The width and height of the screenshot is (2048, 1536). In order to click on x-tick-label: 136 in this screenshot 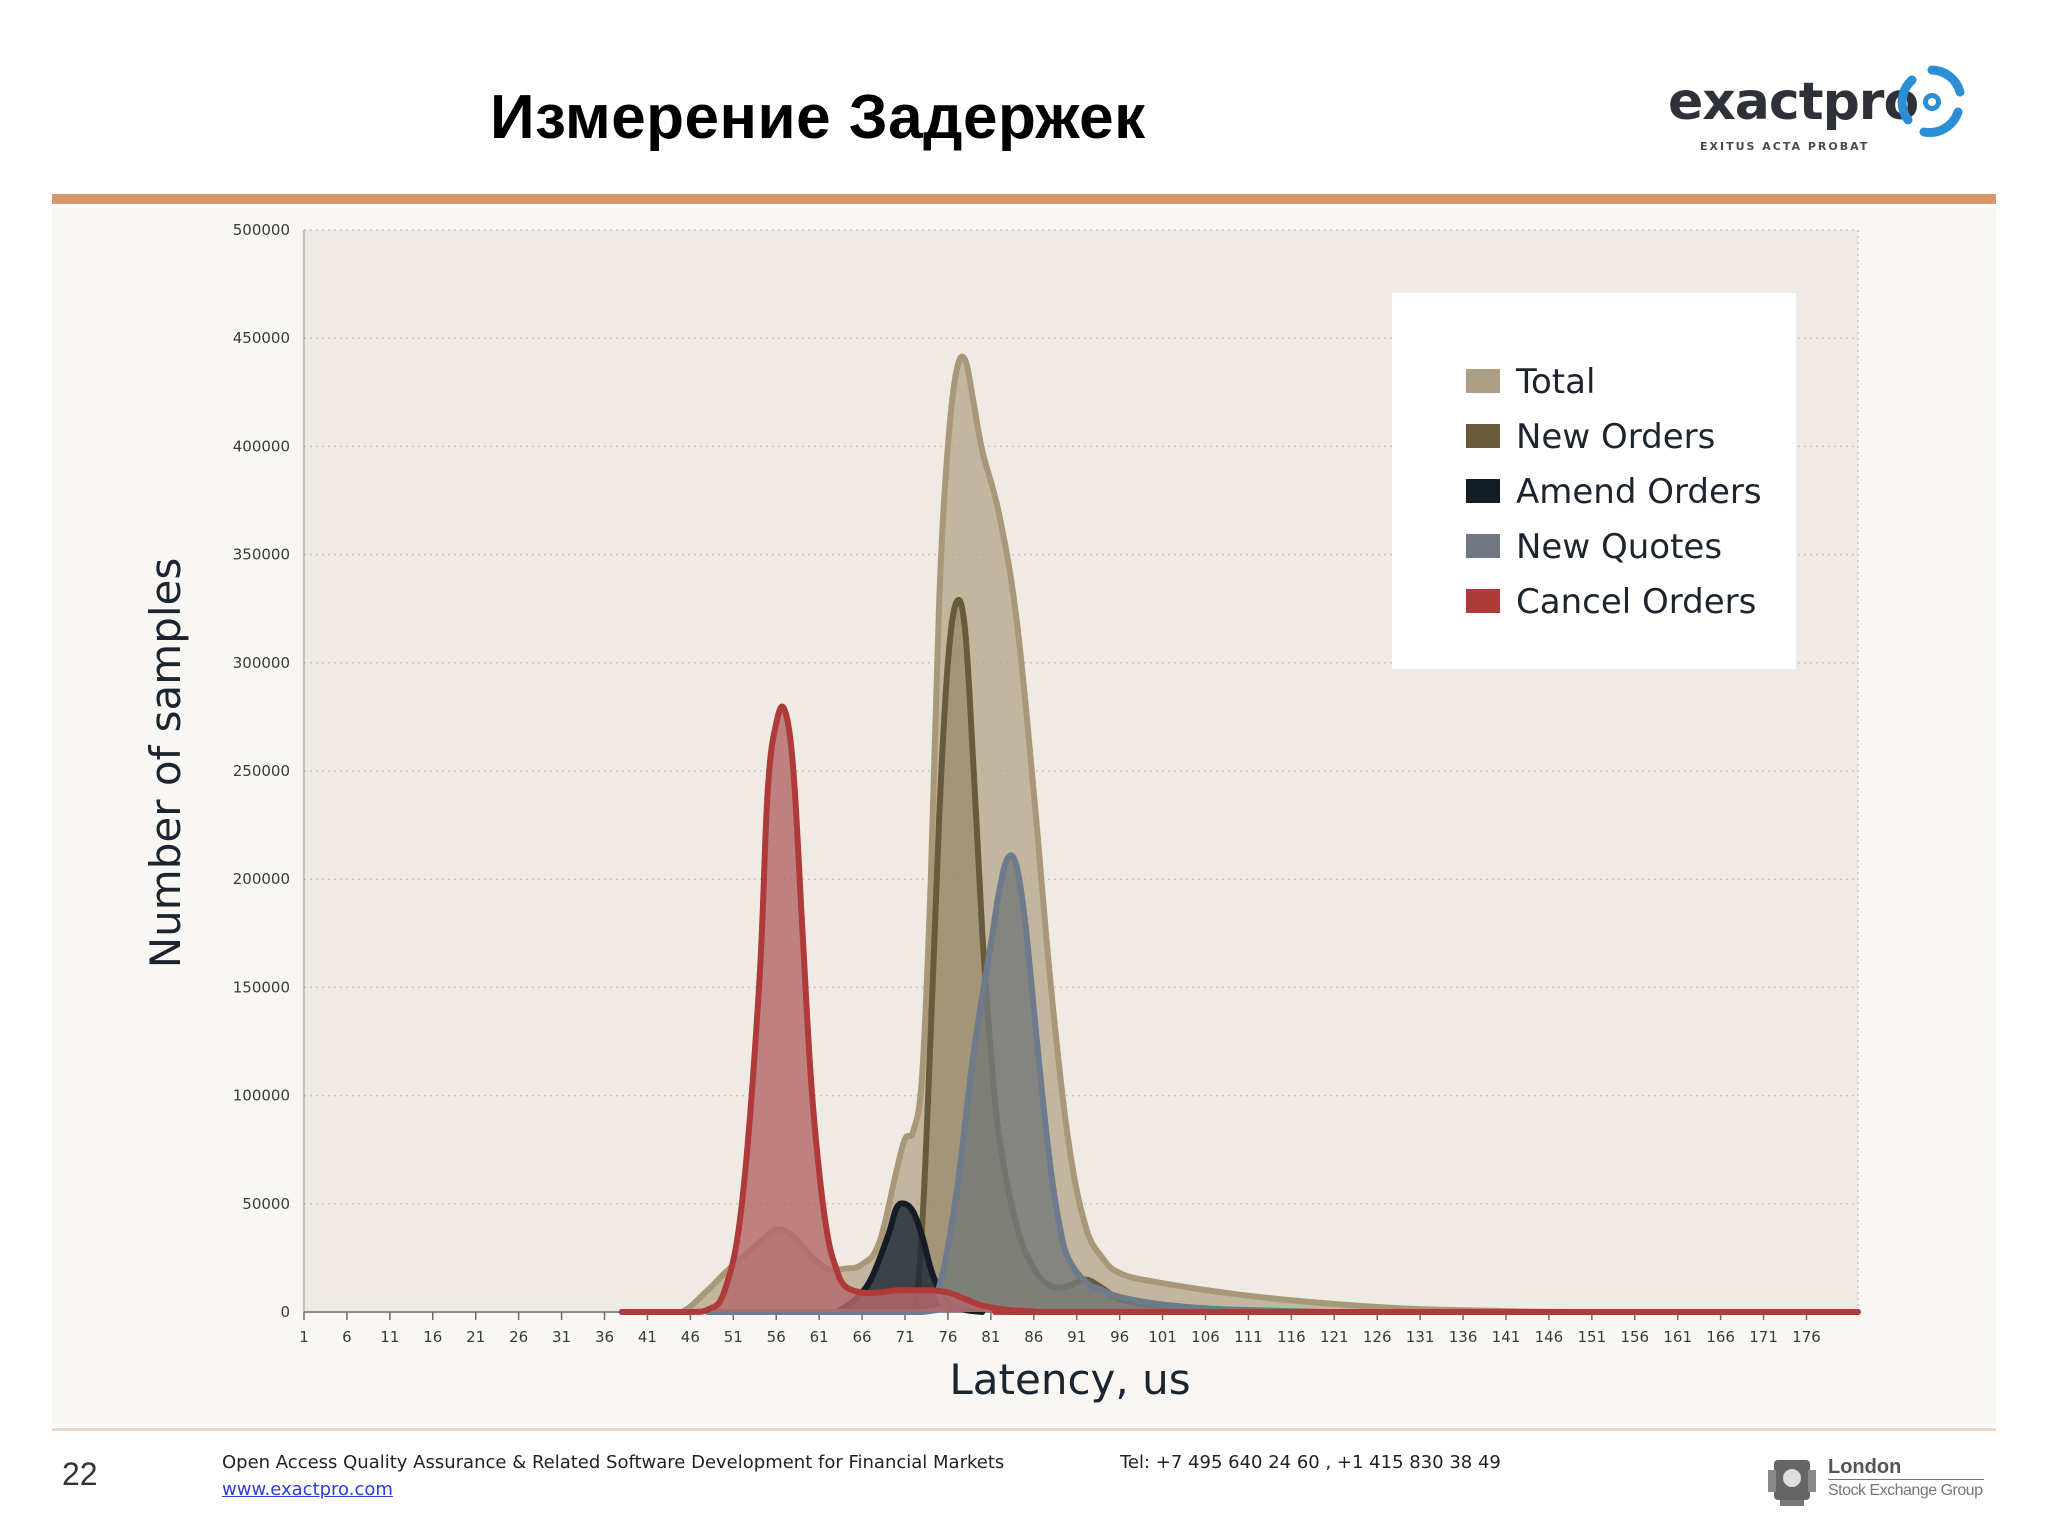, I will do `click(1463, 1337)`.